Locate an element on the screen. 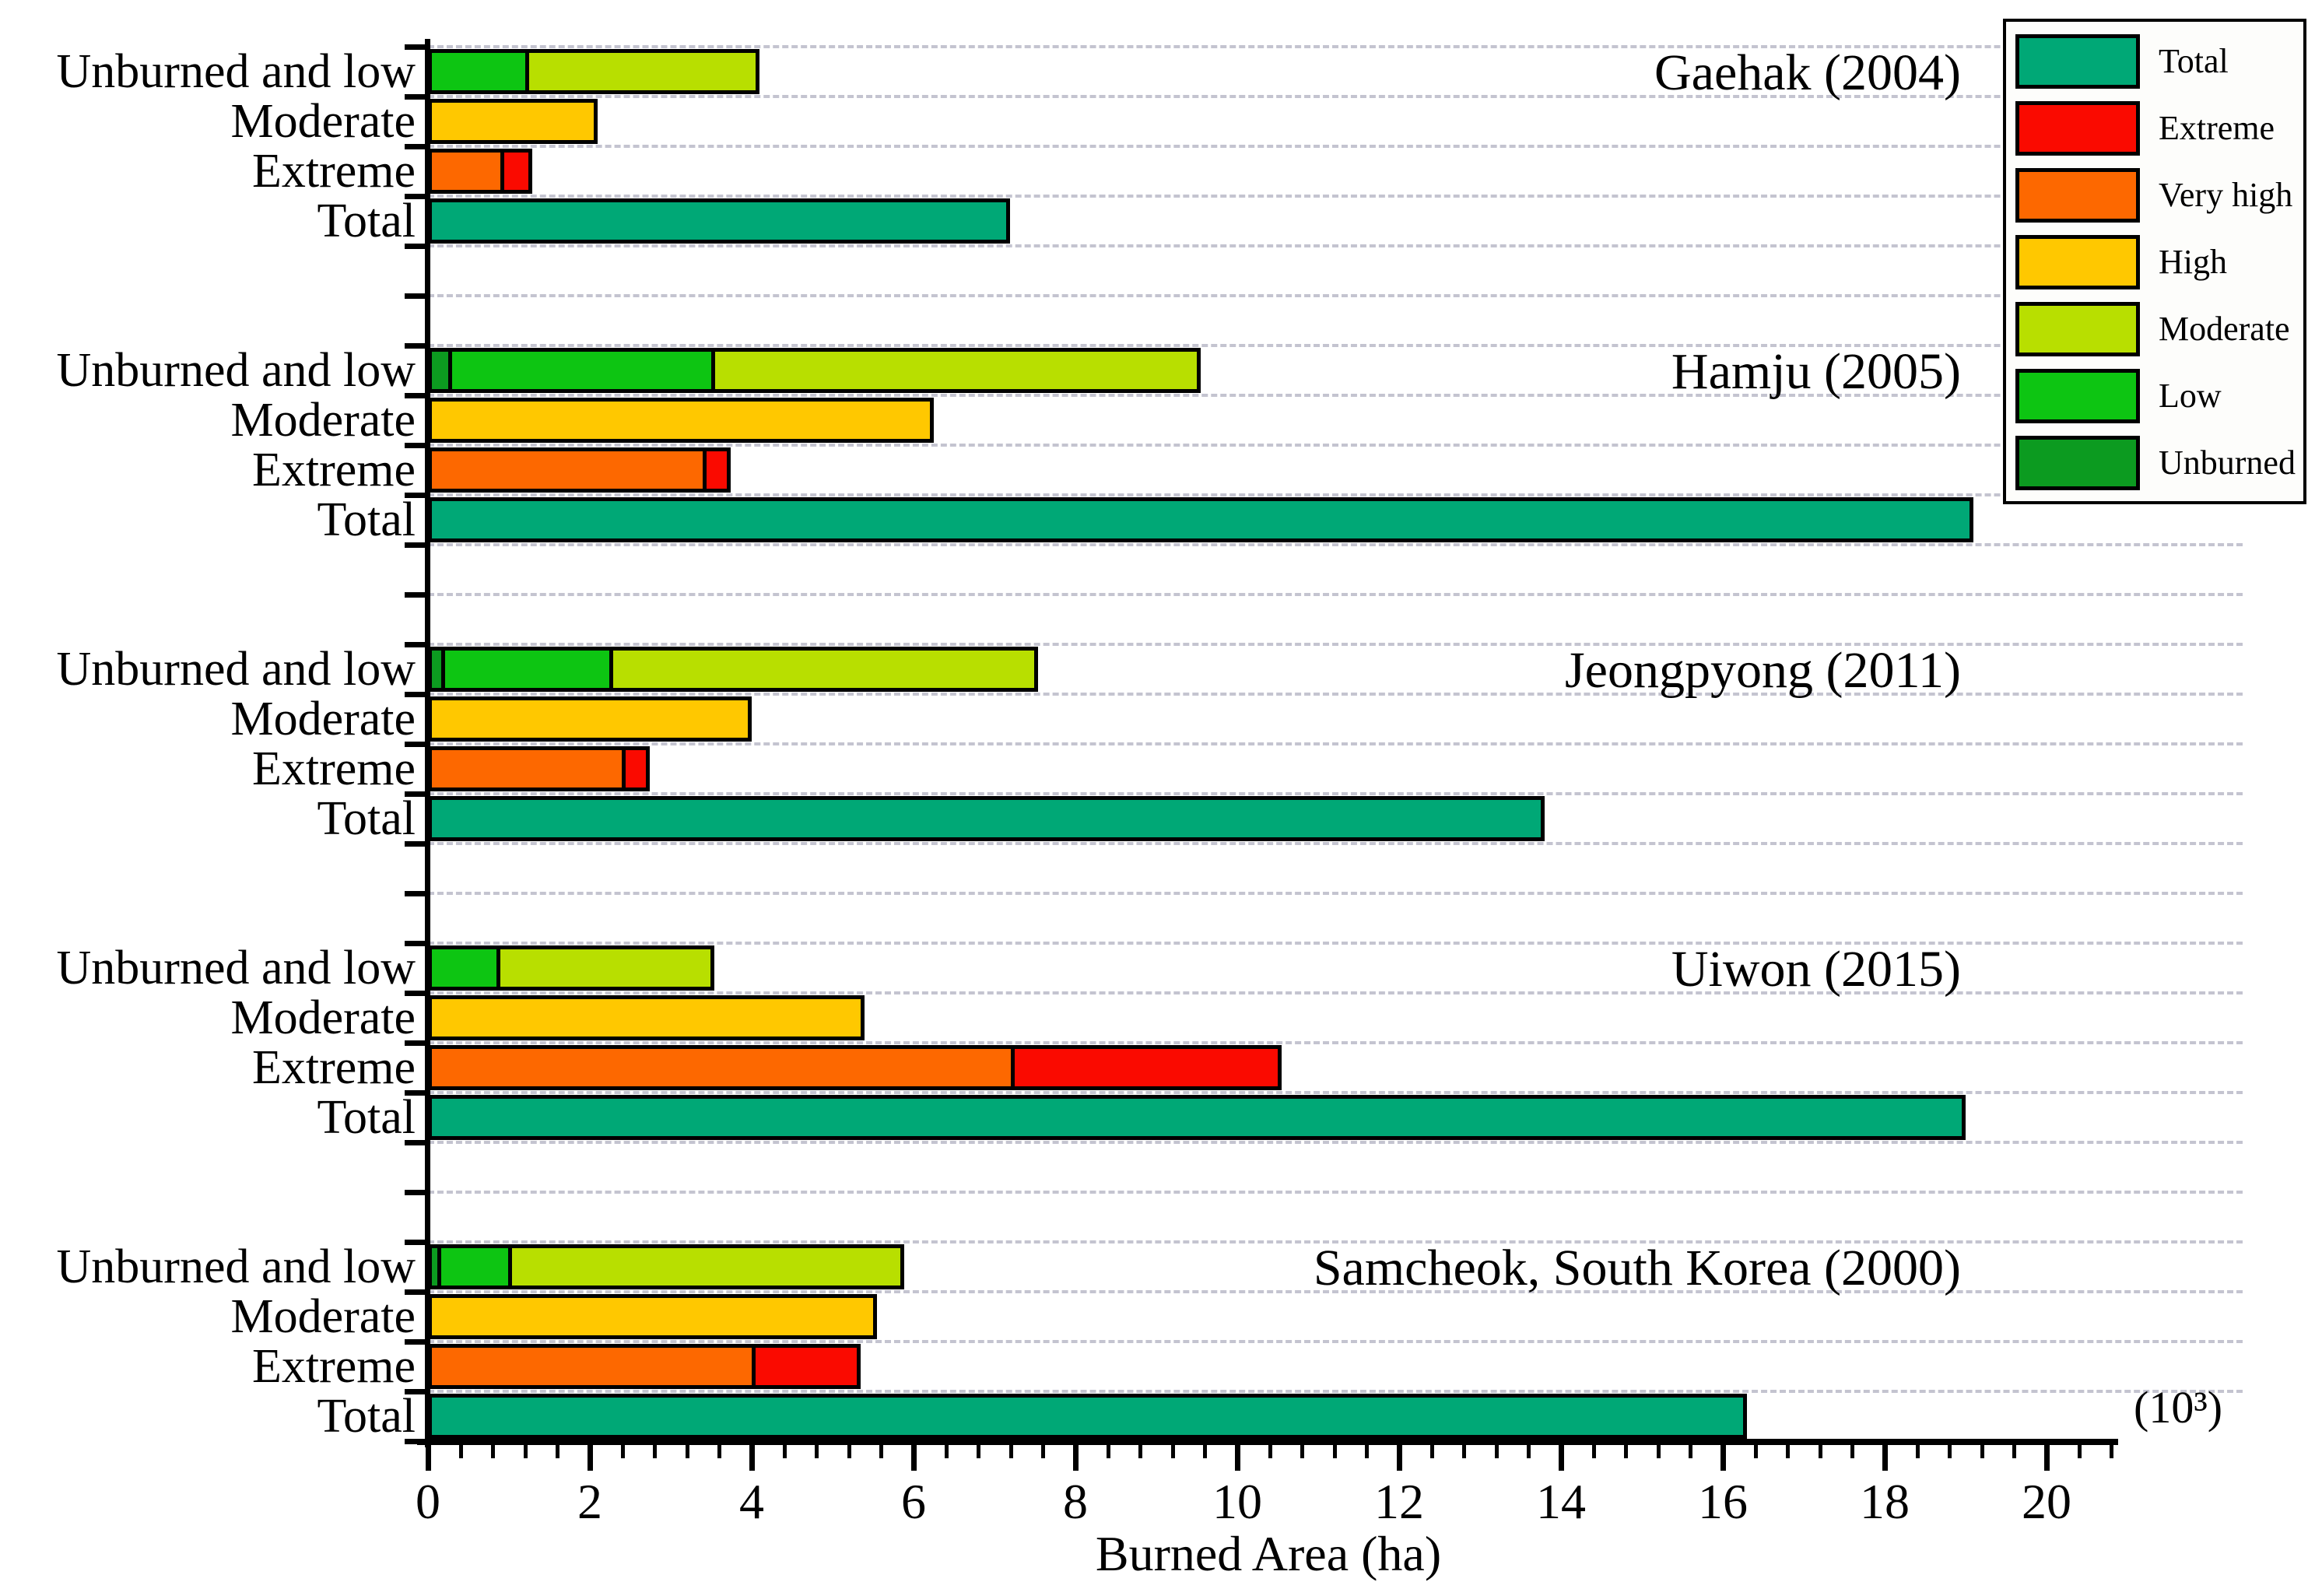  group-title: Hamju (2005) is located at coordinates (1816, 372).